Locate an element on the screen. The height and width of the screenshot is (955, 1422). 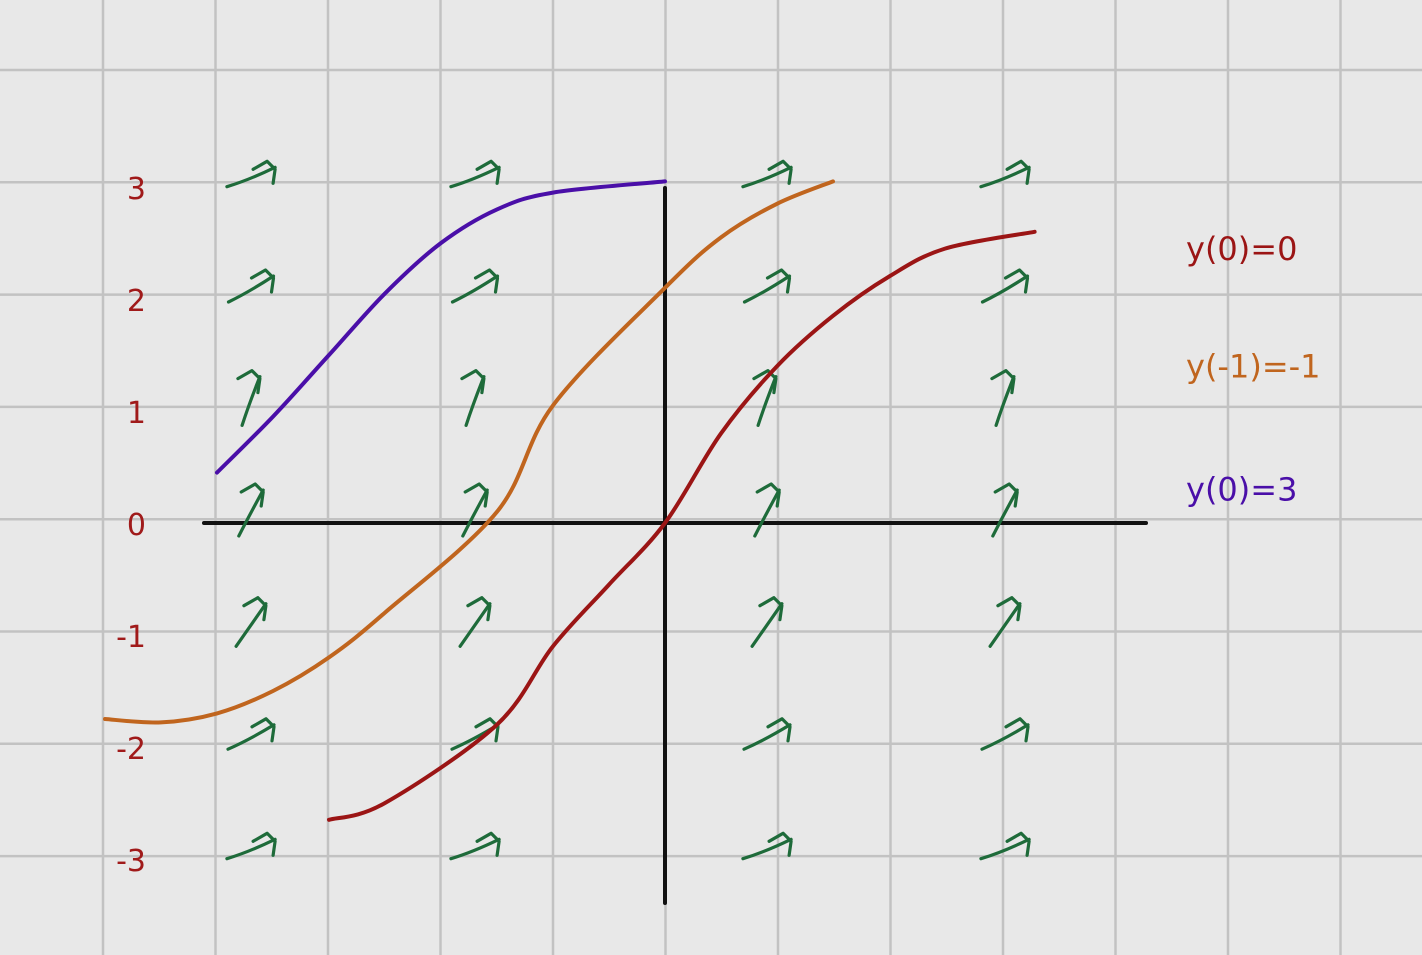
y-tick-label: -2 is located at coordinates (131, 749).